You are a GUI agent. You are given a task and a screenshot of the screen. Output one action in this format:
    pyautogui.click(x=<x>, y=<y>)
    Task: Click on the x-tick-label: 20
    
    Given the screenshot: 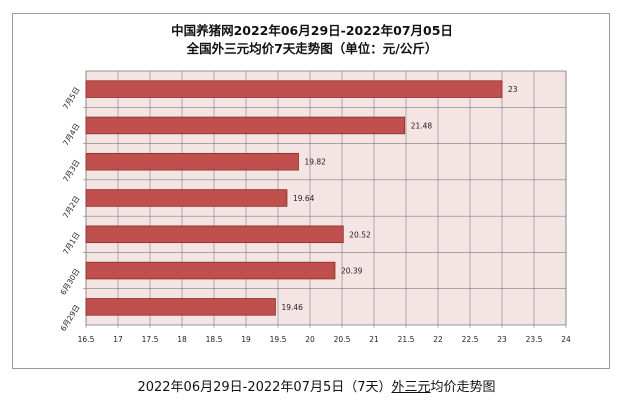 What is the action you would take?
    pyautogui.click(x=310, y=339)
    